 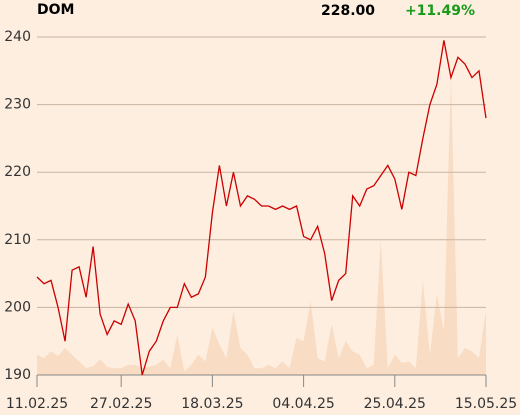 What do you see at coordinates (440, 11) in the screenshot?
I see `change: +11.49%` at bounding box center [440, 11].